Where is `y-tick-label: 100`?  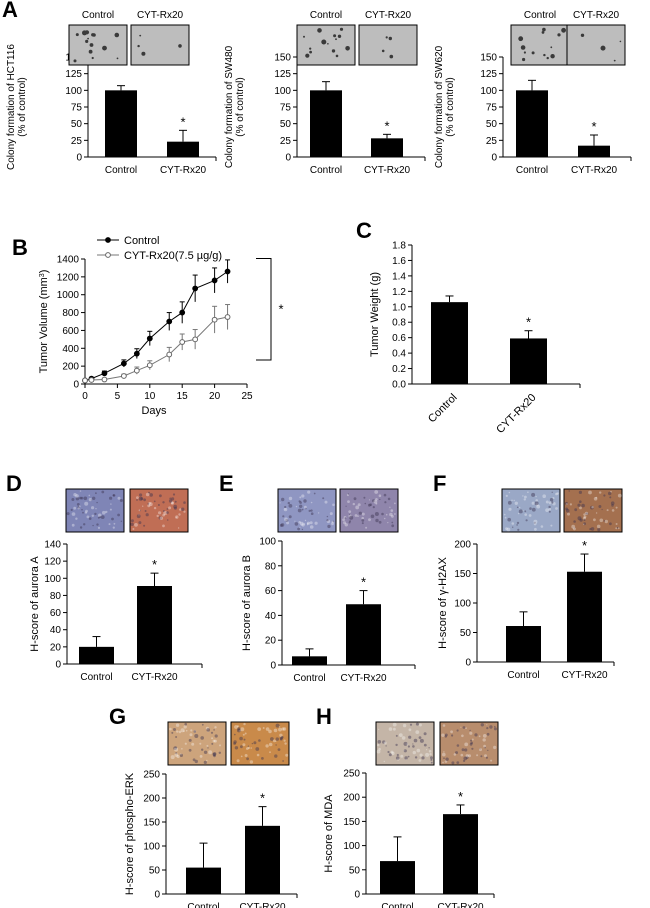 y-tick-label: 100 is located at coordinates (282, 91).